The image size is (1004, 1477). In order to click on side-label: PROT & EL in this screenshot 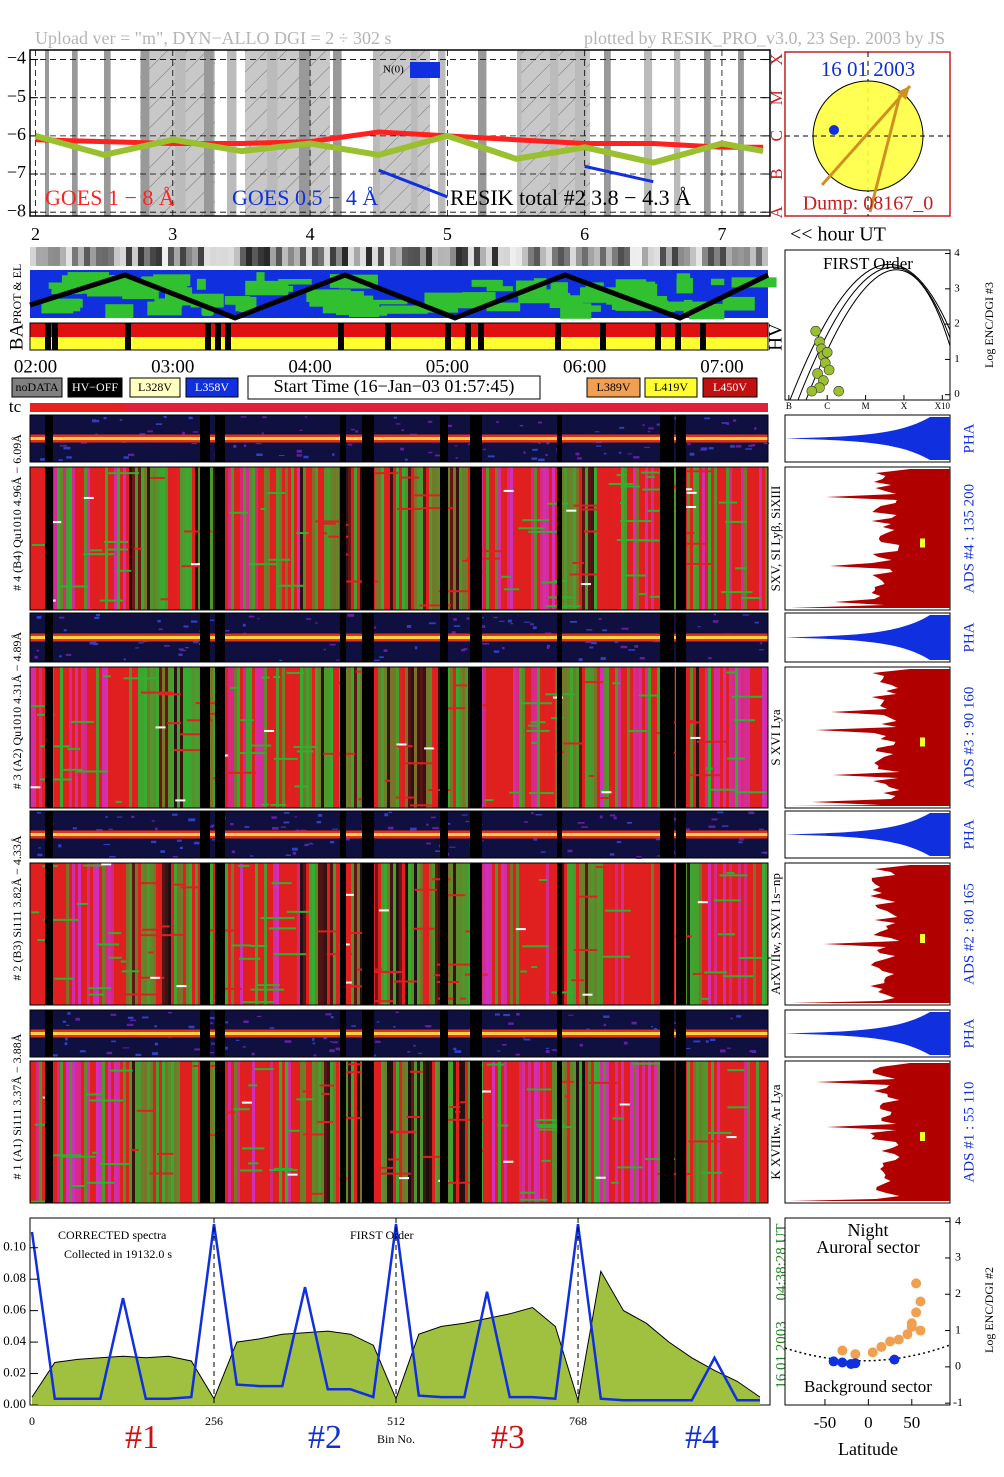, I will do `click(17, 294)`.